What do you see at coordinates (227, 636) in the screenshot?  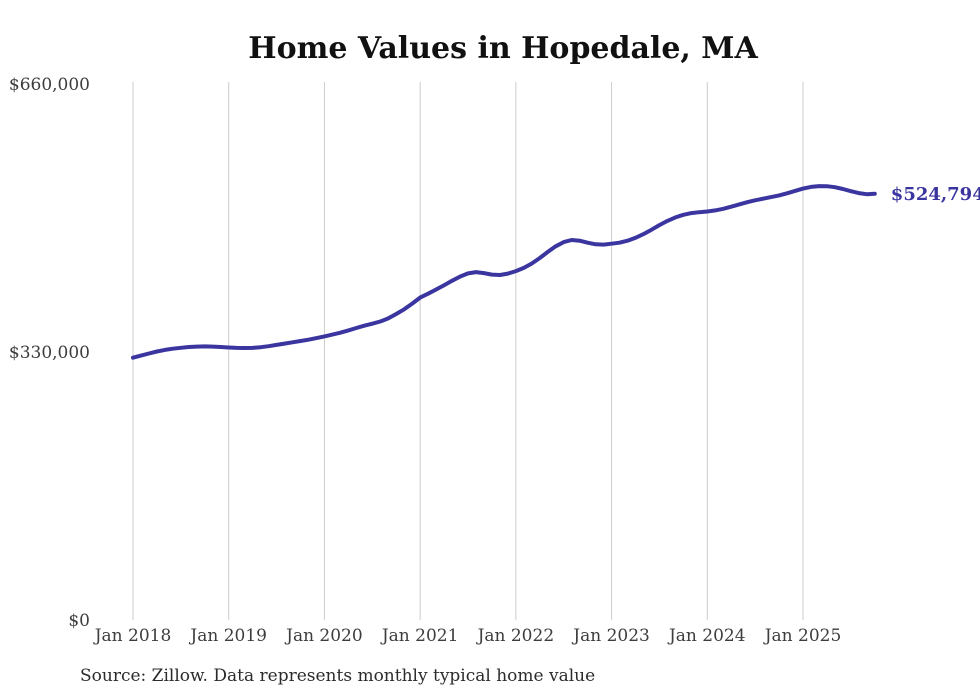 I see `x-tick-label: Jan 2019` at bounding box center [227, 636].